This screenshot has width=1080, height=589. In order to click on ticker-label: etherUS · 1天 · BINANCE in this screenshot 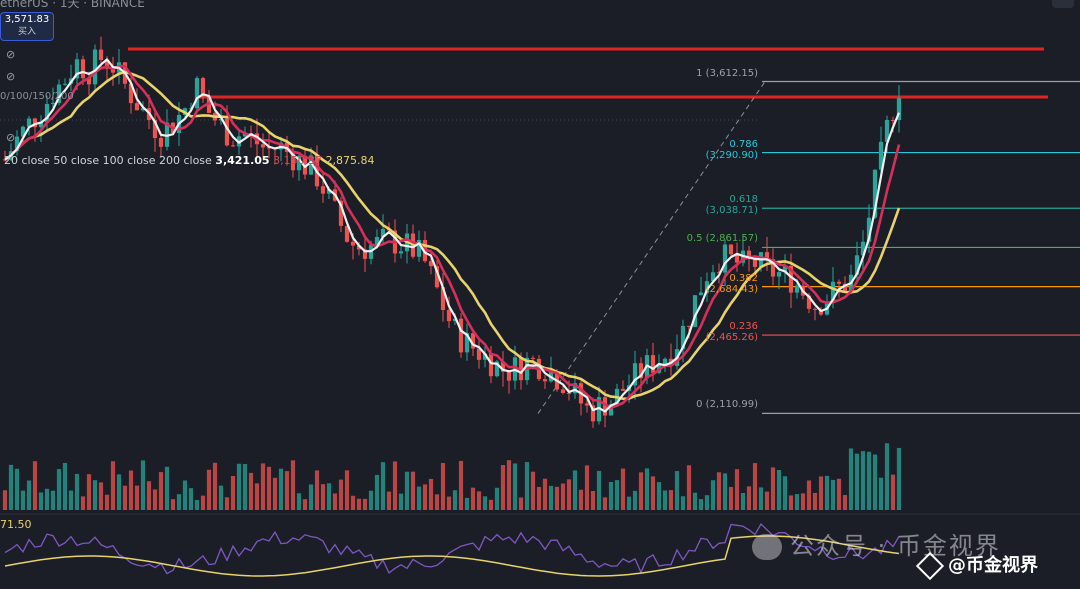, I will do `click(72, 5)`.